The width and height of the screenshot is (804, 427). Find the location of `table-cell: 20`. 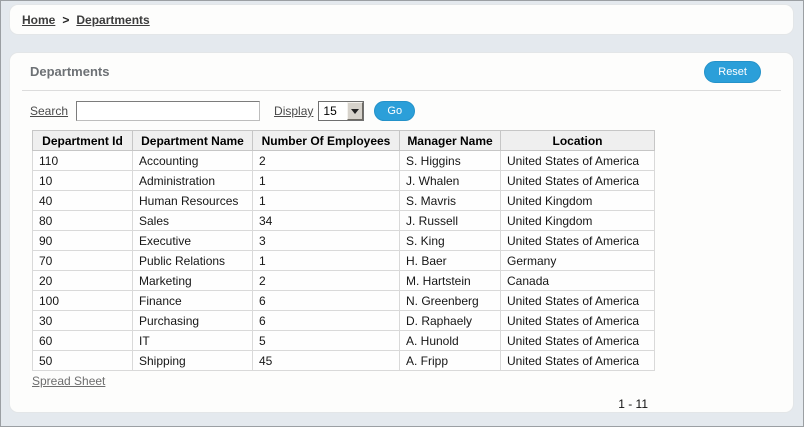

table-cell: 20 is located at coordinates (82, 280).